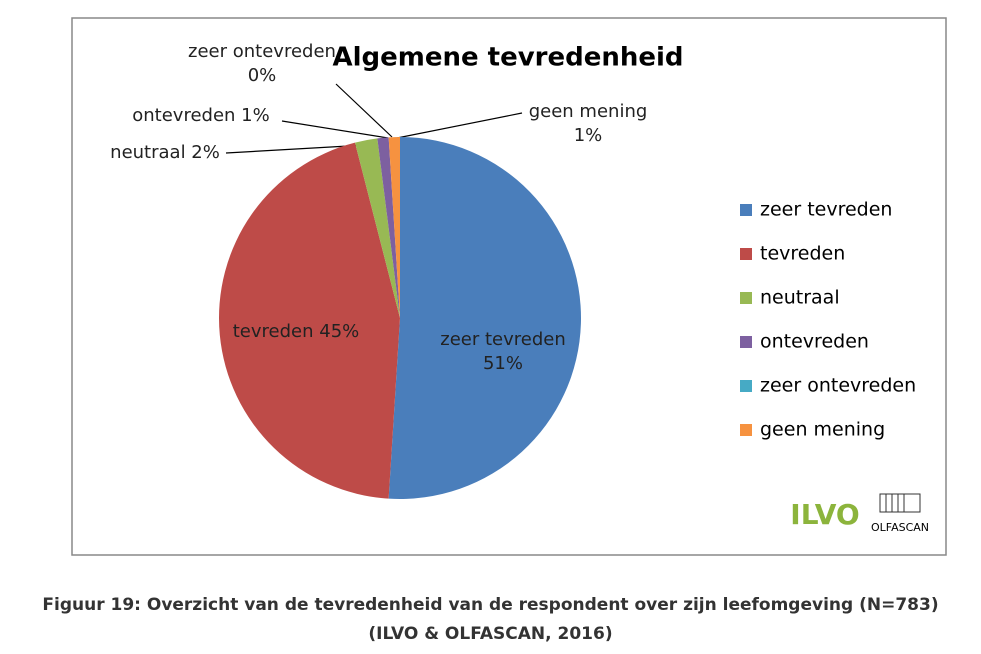 The image size is (981, 654). Describe the element at coordinates (814, 342) in the screenshot. I see `legend-label: ontevreden` at that location.